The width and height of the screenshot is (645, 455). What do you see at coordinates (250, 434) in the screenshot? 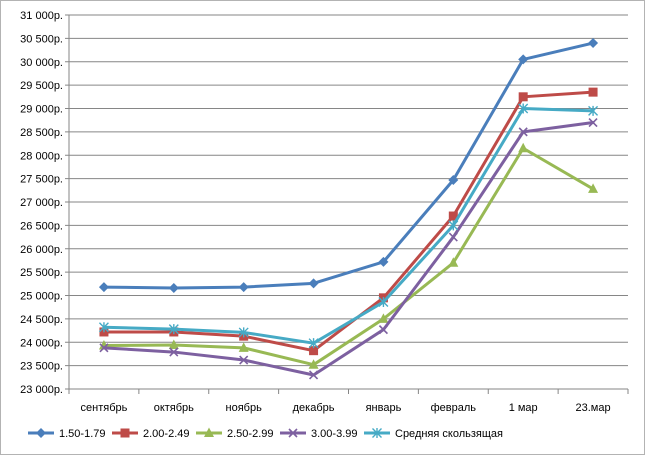
I see `legend-label: 2.50-2.99` at bounding box center [250, 434].